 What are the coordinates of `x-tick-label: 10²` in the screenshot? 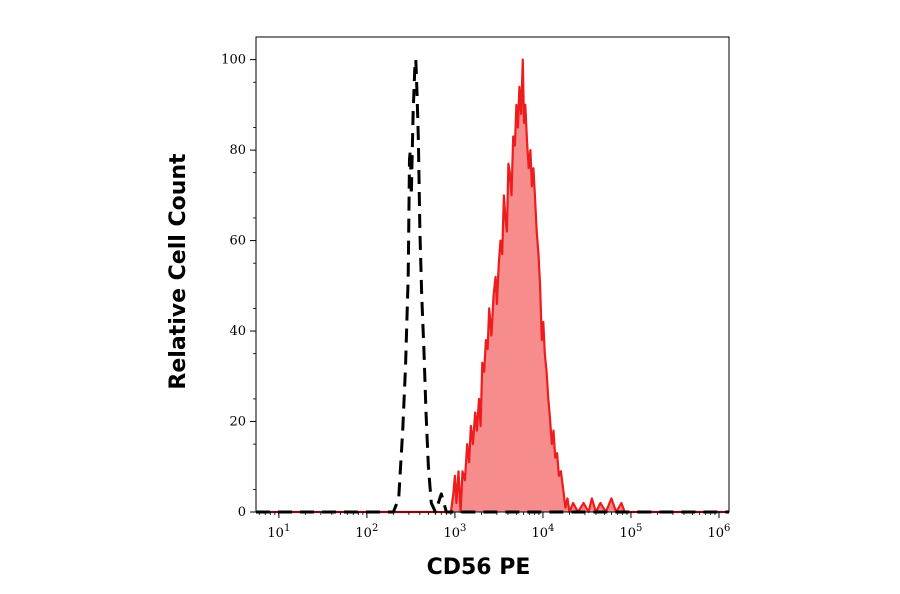 It's located at (366, 532).